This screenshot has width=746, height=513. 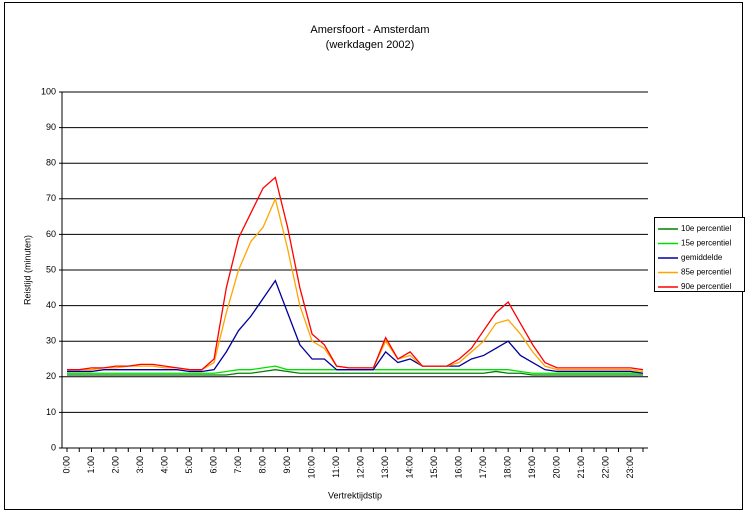 I want to click on y-tick-label: 90, so click(x=51, y=127).